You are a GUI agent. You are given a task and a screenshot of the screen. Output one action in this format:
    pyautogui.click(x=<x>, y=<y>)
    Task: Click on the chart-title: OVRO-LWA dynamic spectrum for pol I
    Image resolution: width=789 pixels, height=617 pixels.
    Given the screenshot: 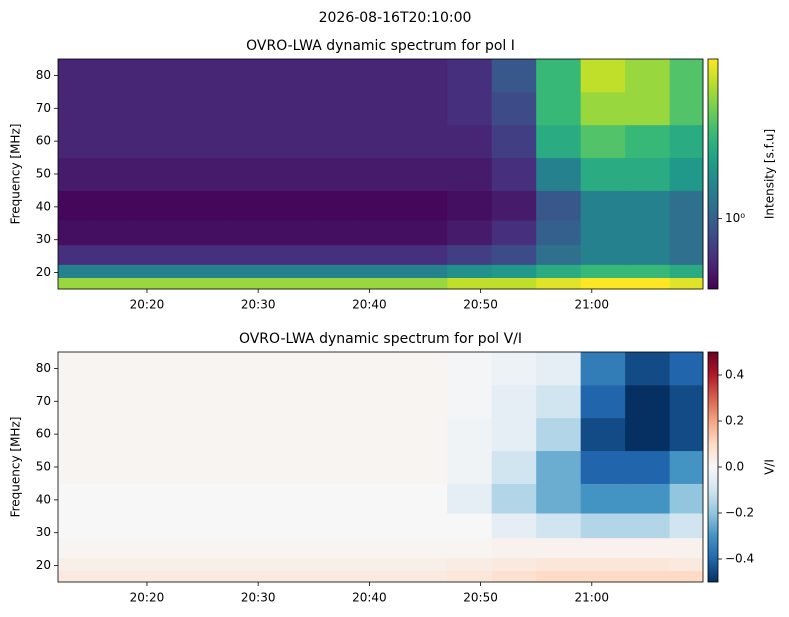 What is the action you would take?
    pyautogui.click(x=380, y=46)
    